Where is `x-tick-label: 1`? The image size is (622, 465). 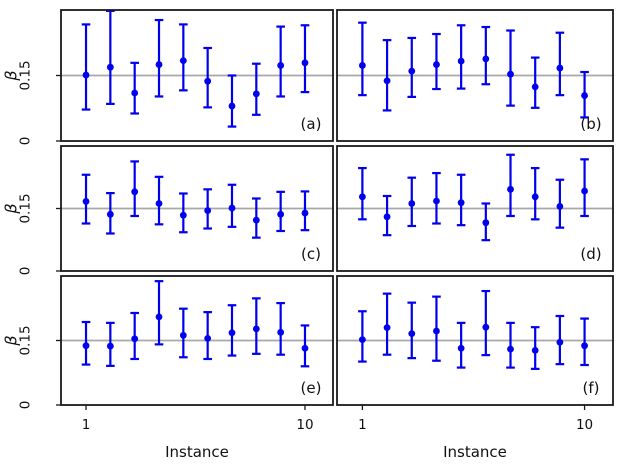 x-tick-label: 1 is located at coordinates (362, 425).